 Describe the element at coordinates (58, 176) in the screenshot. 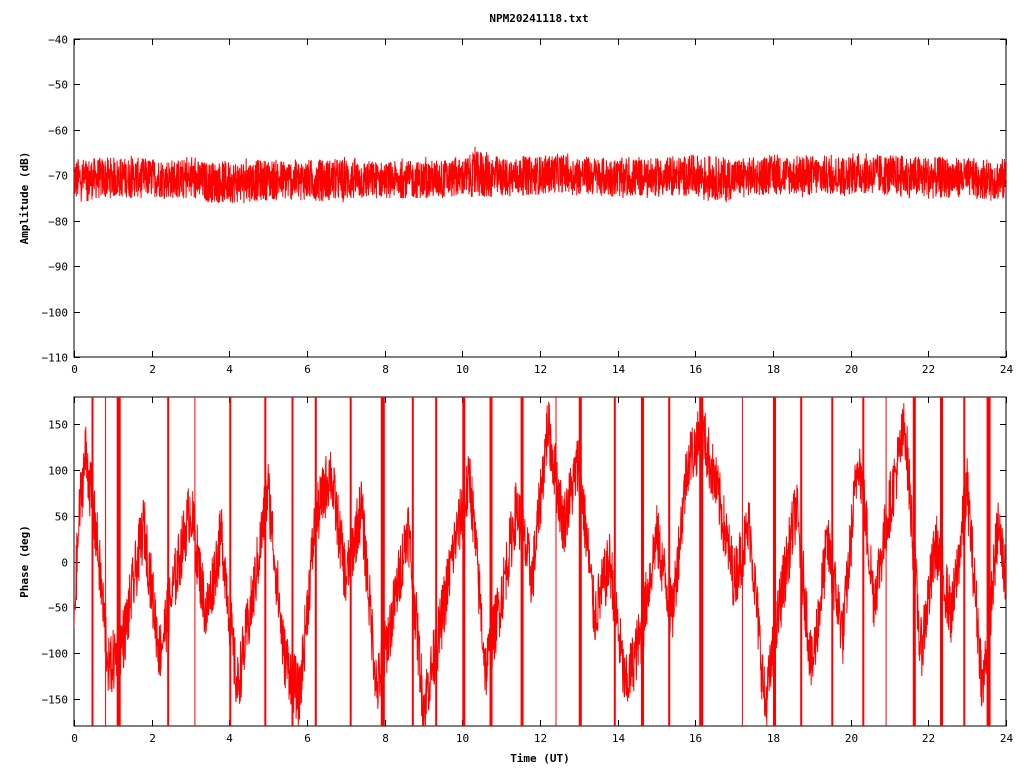

I see `y-tick-label: −70` at that location.